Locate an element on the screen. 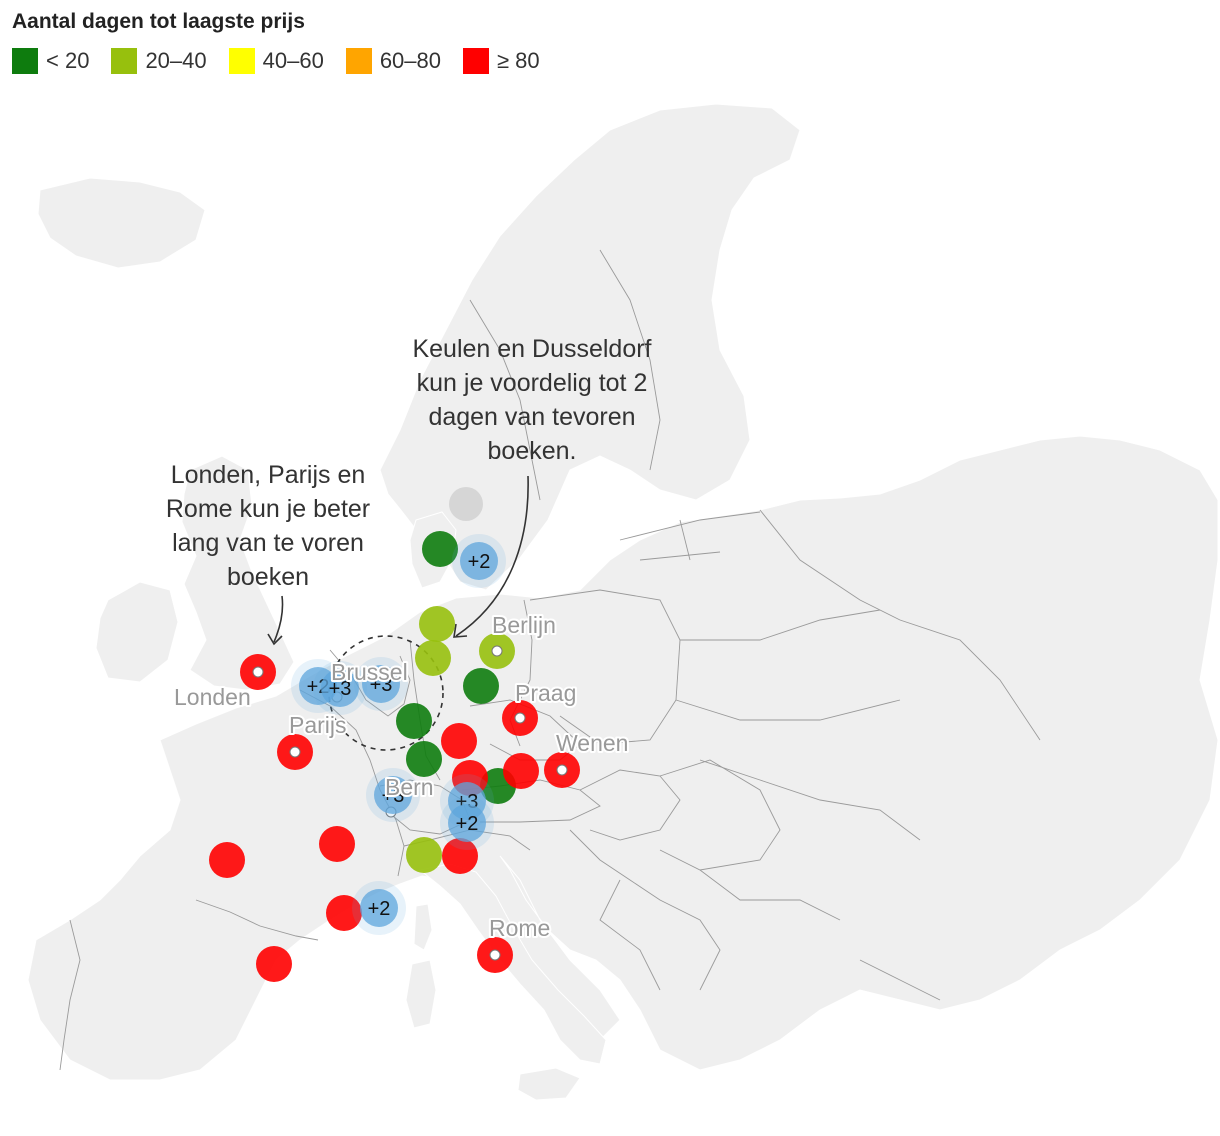 The height and width of the screenshot is (1136, 1220). border-scandinavia is located at coordinates (565, 375).